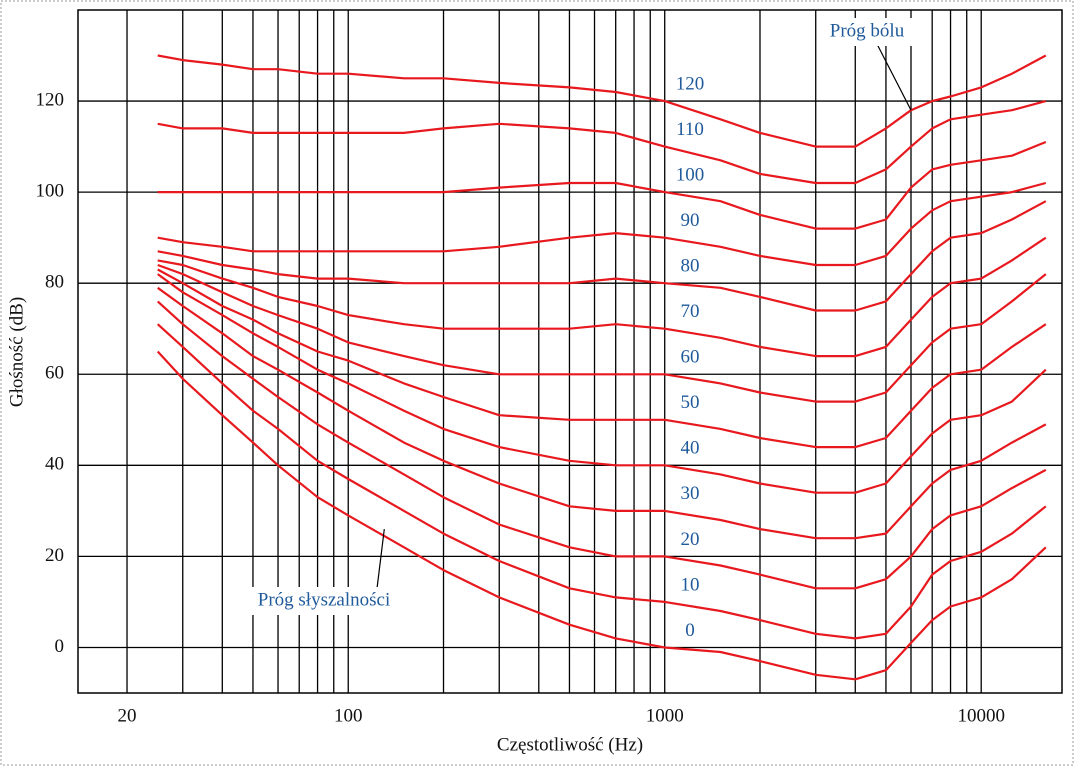  Describe the element at coordinates (570, 744) in the screenshot. I see `x-axis-label: Częstotliwość (Hz)` at that location.